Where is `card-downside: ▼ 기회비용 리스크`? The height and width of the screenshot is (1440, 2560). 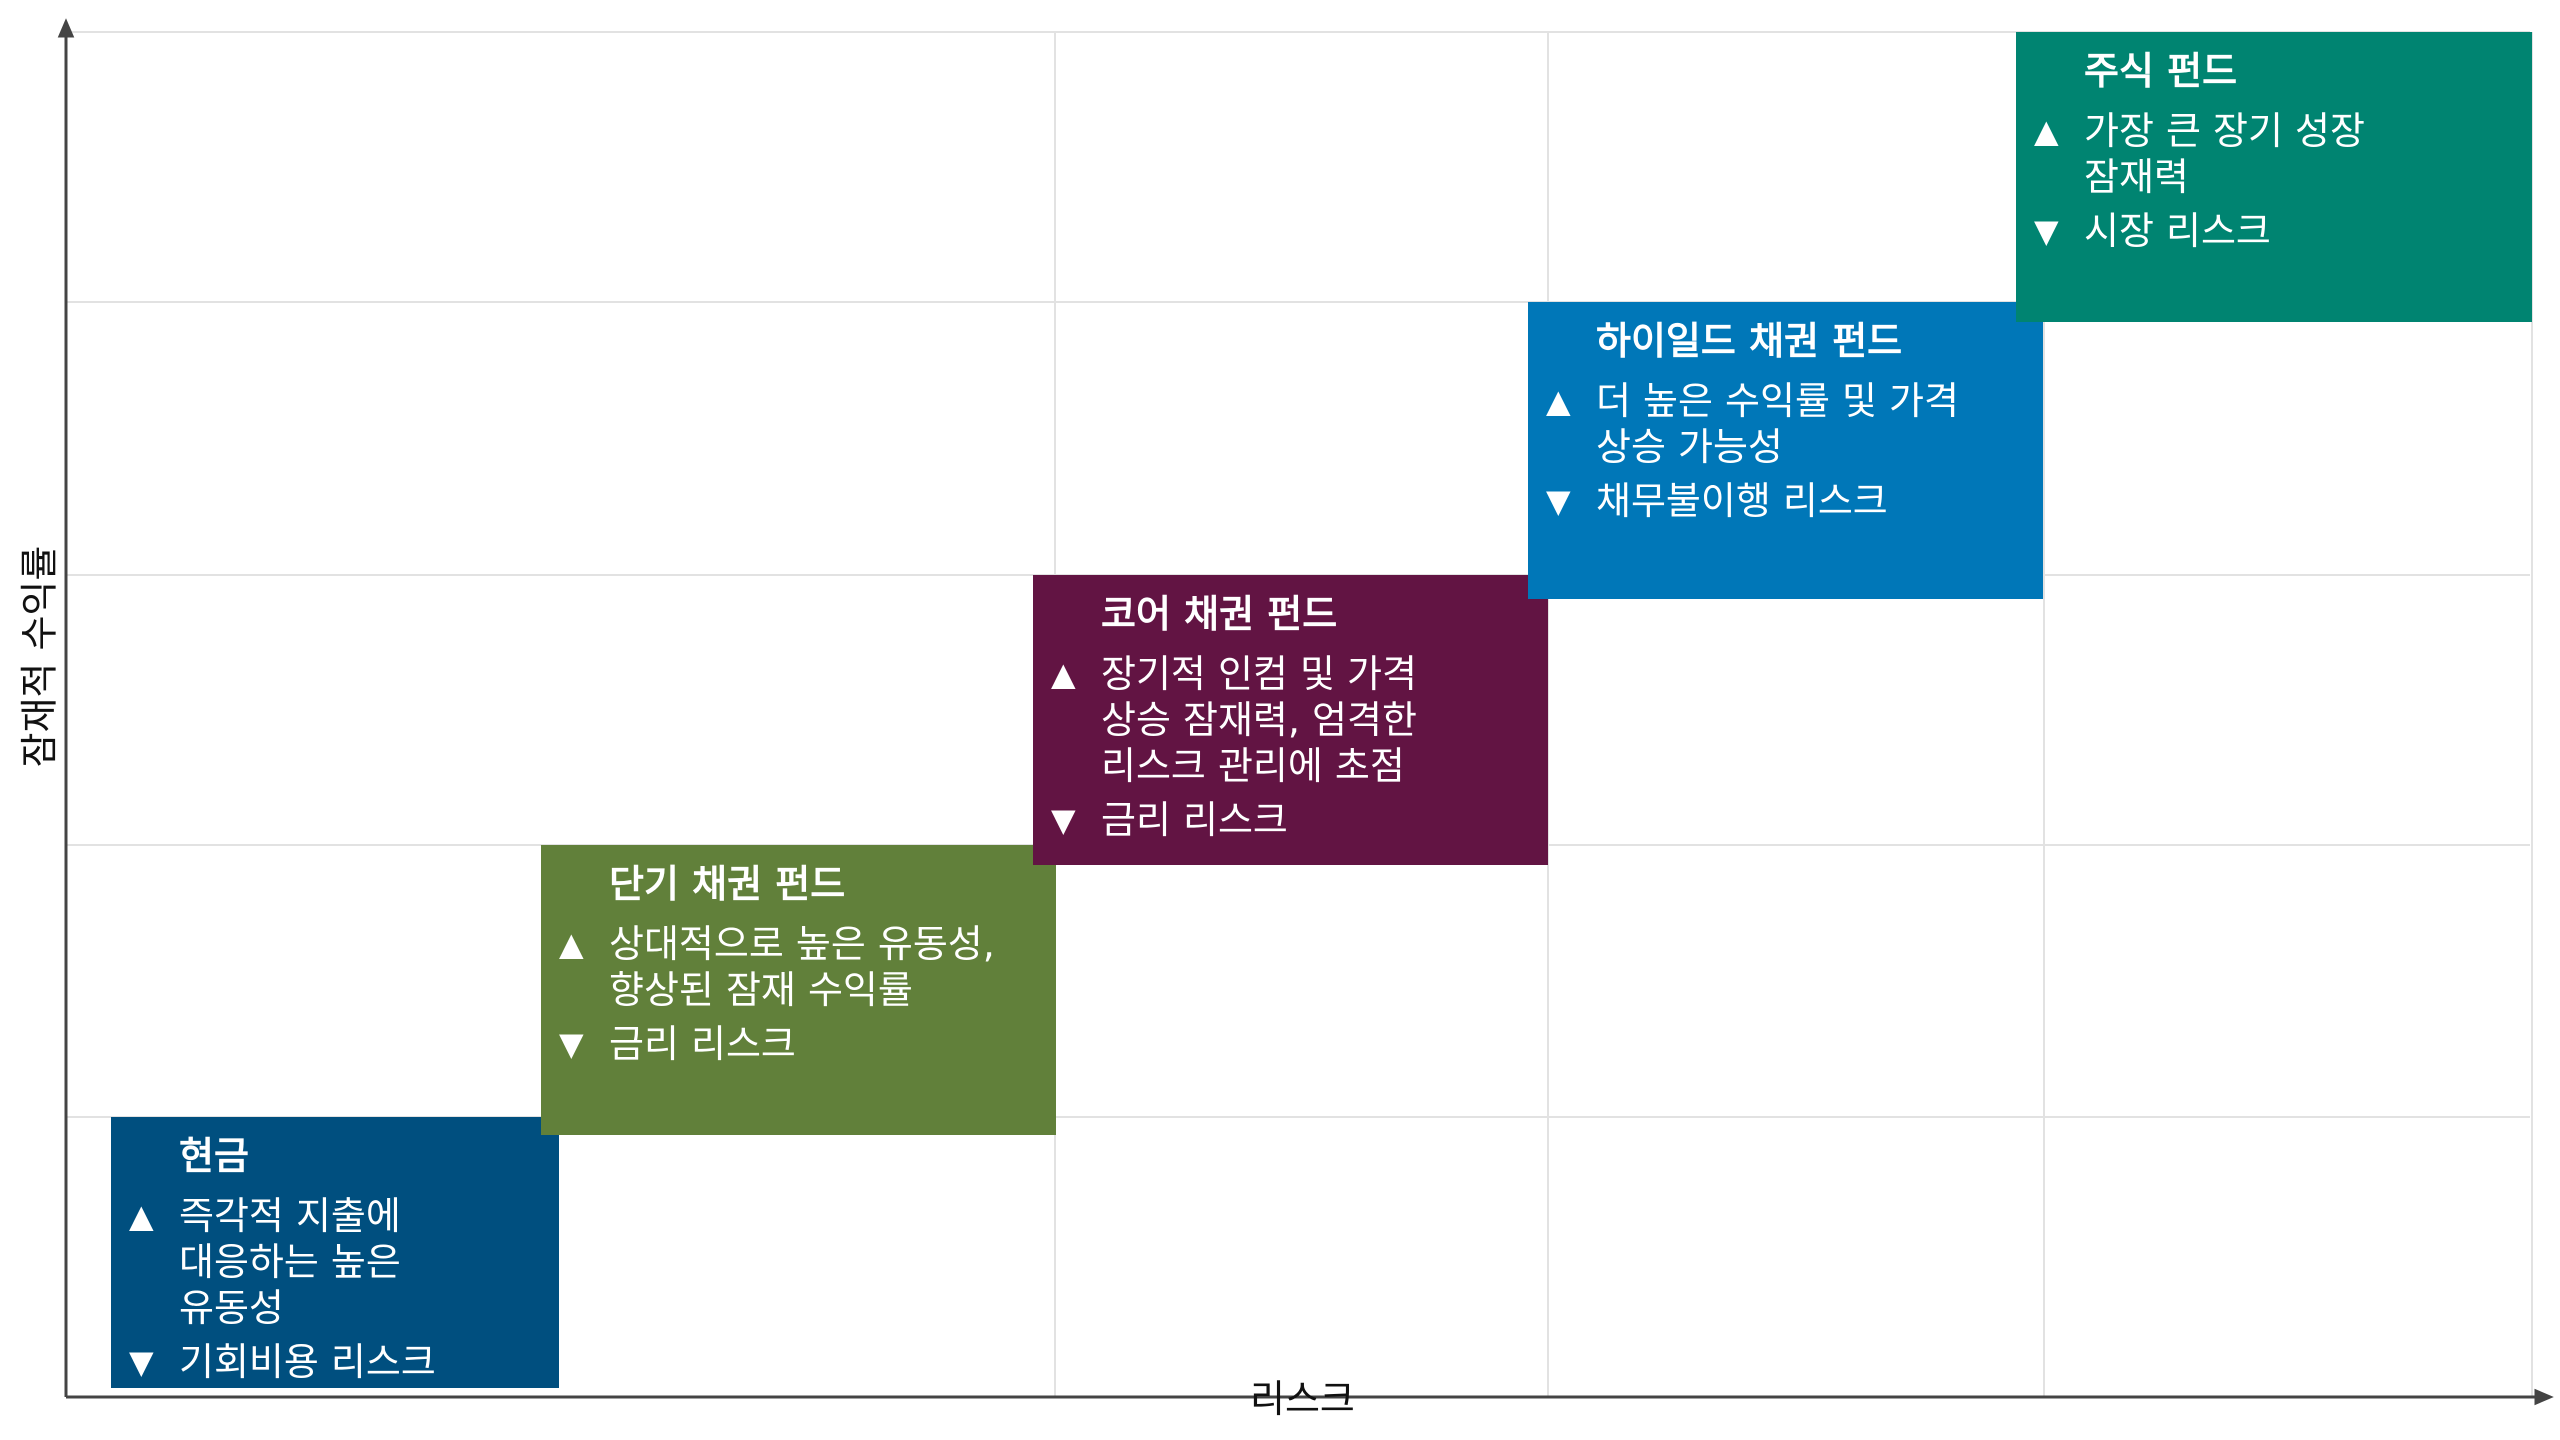 card-downside: ▼ 기회비용 리스크 is located at coordinates (335, 1362).